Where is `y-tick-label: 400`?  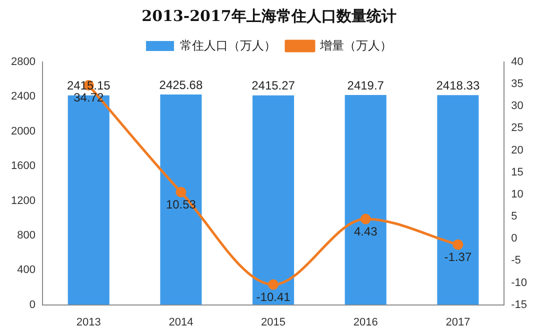 y-tick-label: 400 is located at coordinates (26, 270).